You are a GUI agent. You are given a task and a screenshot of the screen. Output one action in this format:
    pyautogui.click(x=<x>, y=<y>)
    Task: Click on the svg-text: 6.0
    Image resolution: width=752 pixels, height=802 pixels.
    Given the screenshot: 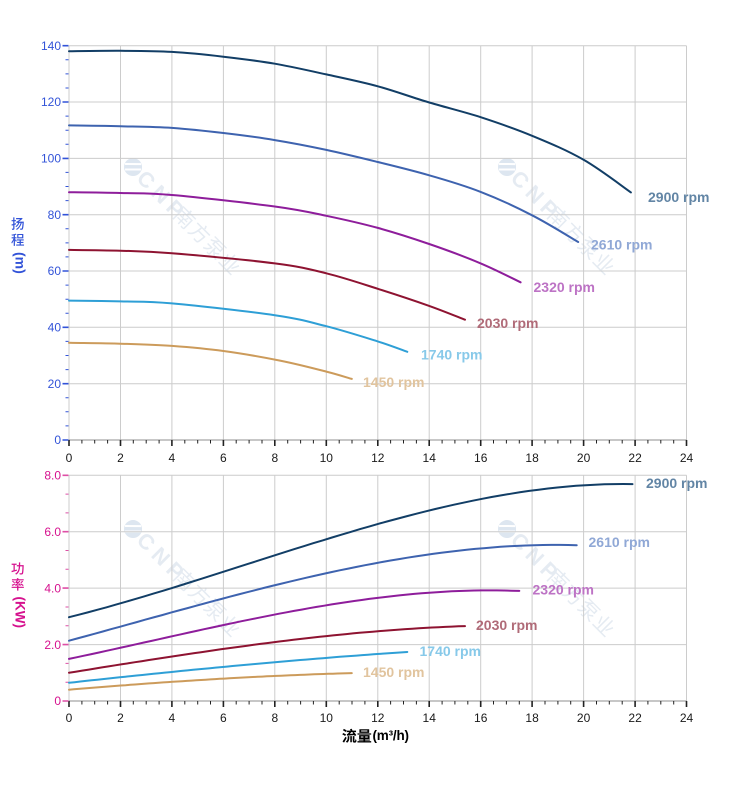 What is the action you would take?
    pyautogui.click(x=52, y=532)
    